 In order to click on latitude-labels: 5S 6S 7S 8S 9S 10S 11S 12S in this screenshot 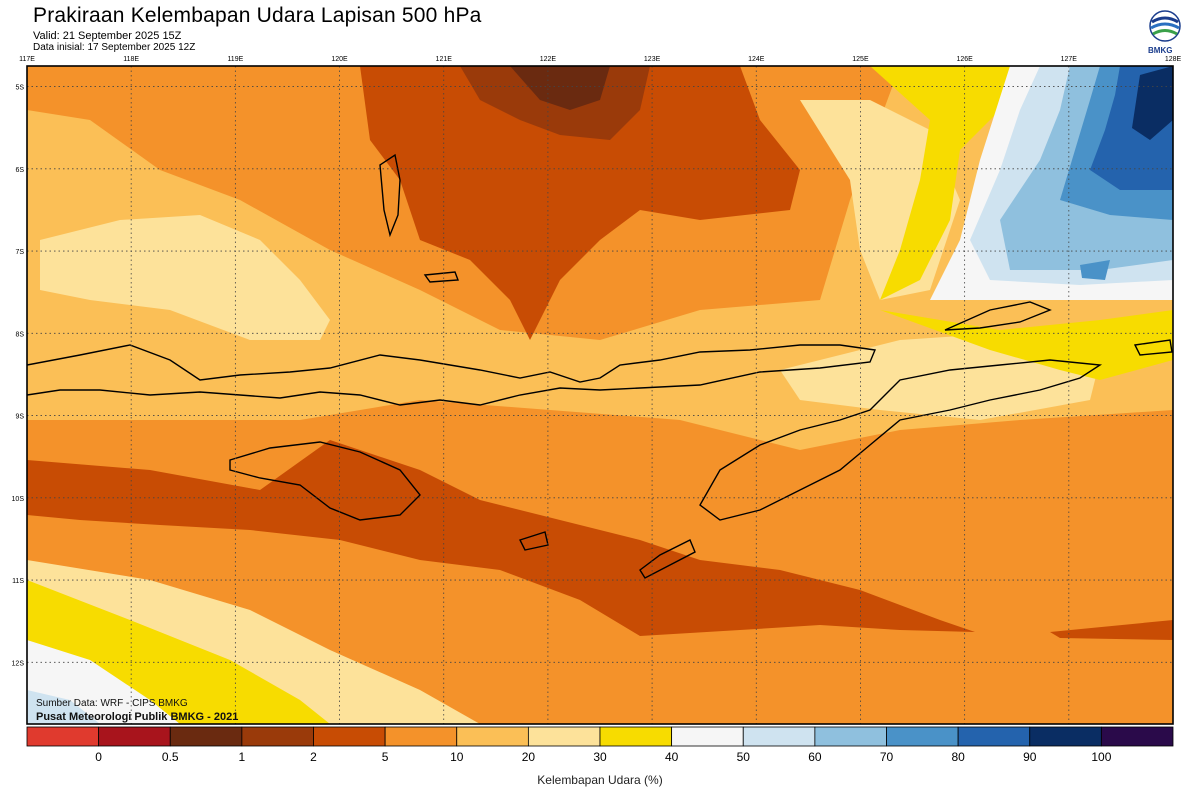, I will do `click(18, 376)`.